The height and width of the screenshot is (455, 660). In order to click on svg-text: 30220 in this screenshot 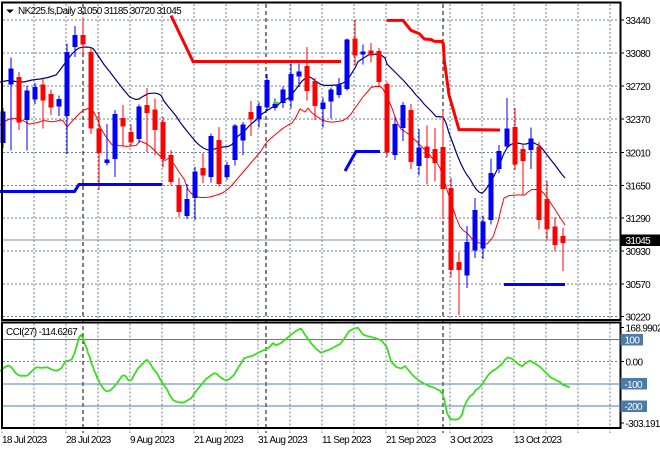, I will do `click(639, 317)`.